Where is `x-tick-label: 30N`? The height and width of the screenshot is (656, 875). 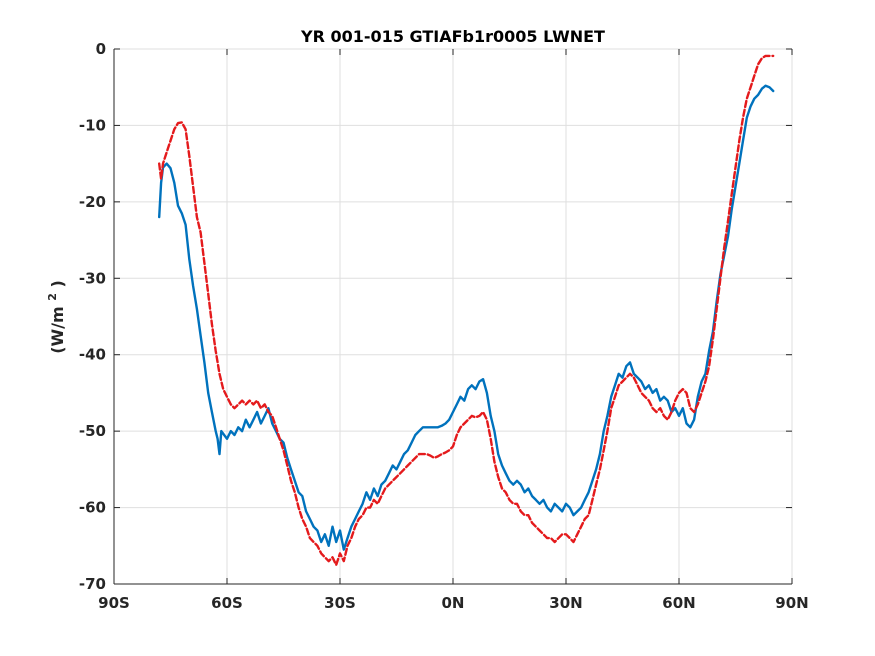
x-tick-label: 30N is located at coordinates (565, 603).